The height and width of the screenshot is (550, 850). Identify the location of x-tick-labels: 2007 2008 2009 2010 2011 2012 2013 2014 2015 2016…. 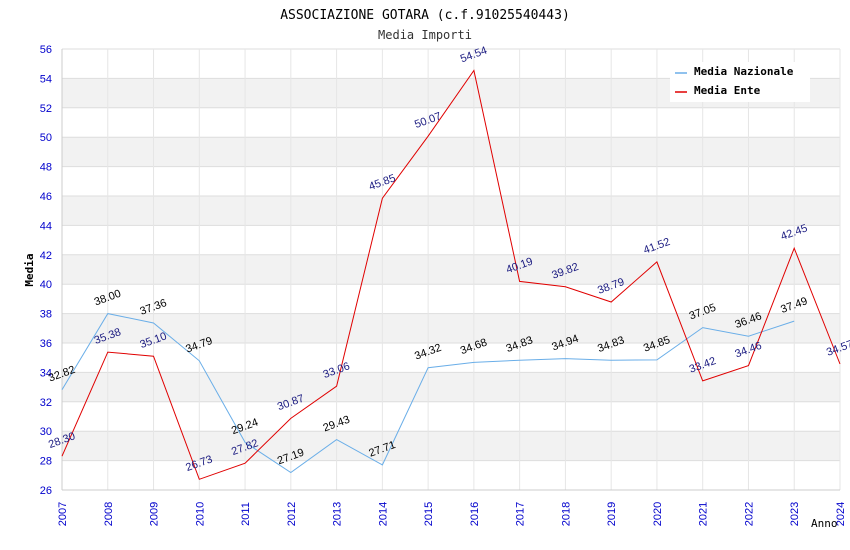
(452, 514).